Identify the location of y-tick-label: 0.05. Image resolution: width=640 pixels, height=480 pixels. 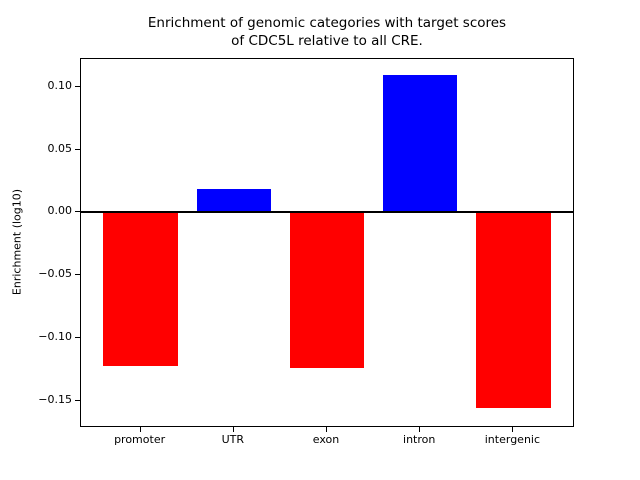
(60, 148).